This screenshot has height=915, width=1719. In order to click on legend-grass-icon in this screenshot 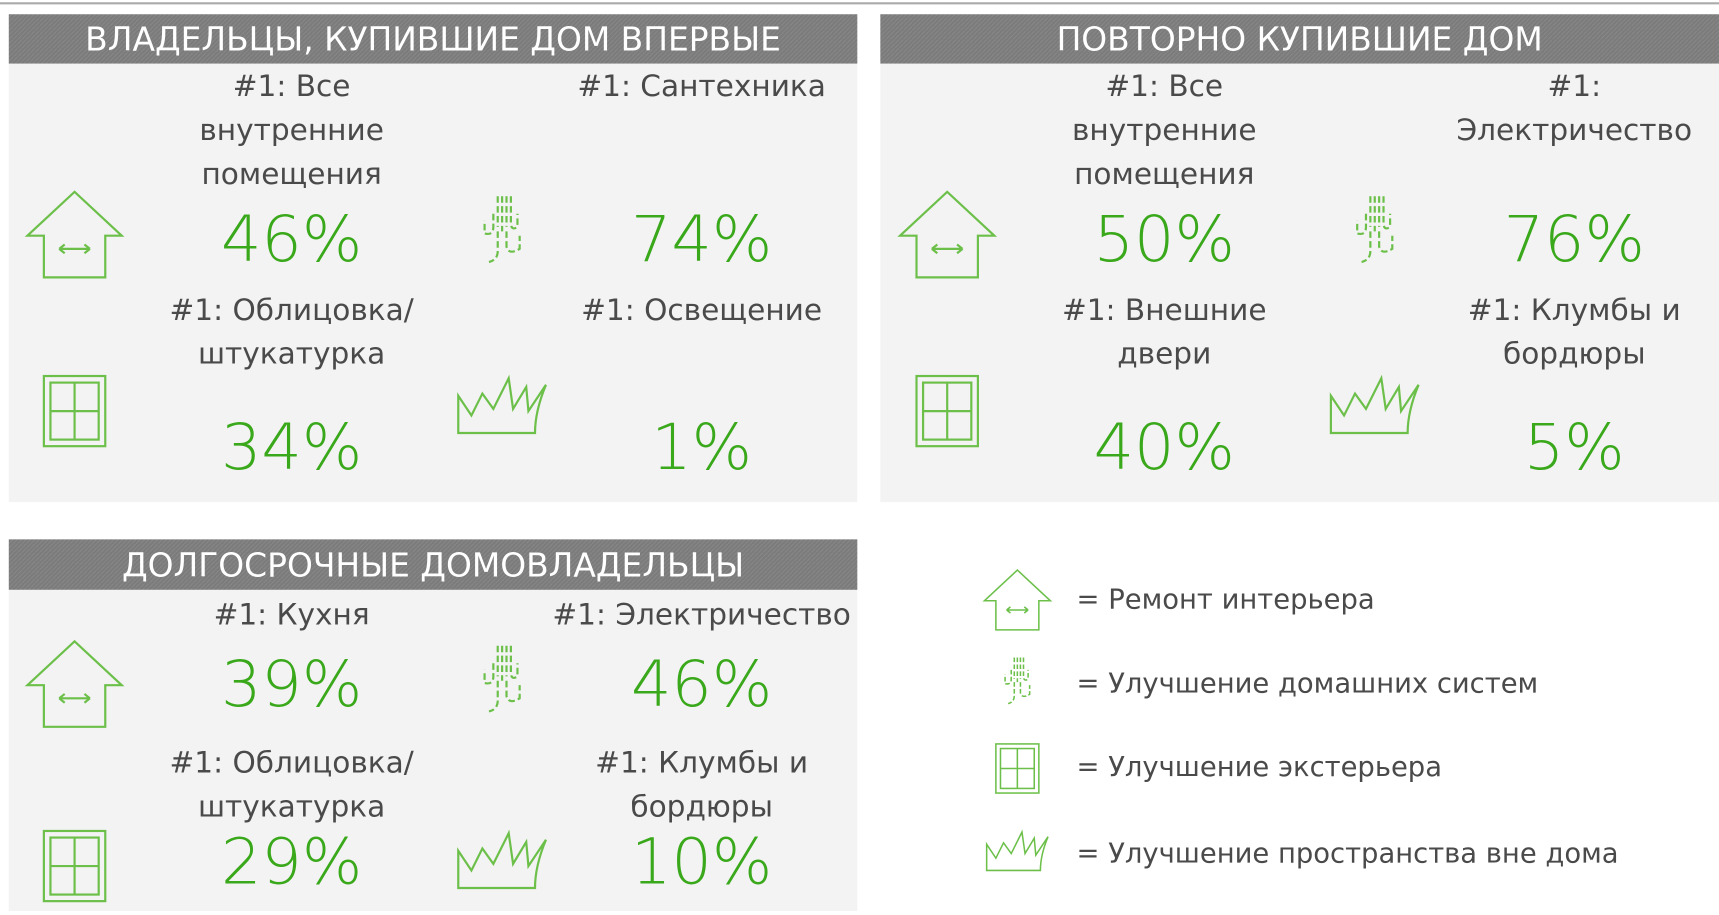, I will do `click(1017, 851)`.